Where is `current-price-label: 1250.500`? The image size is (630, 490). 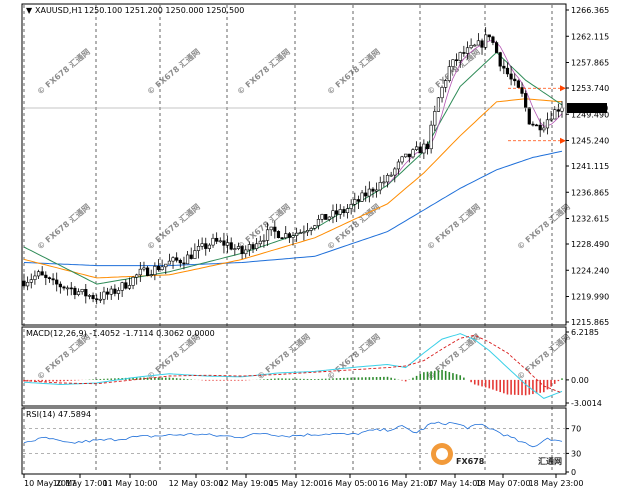
current-price-label: 1250.500 is located at coordinates (589, 108).